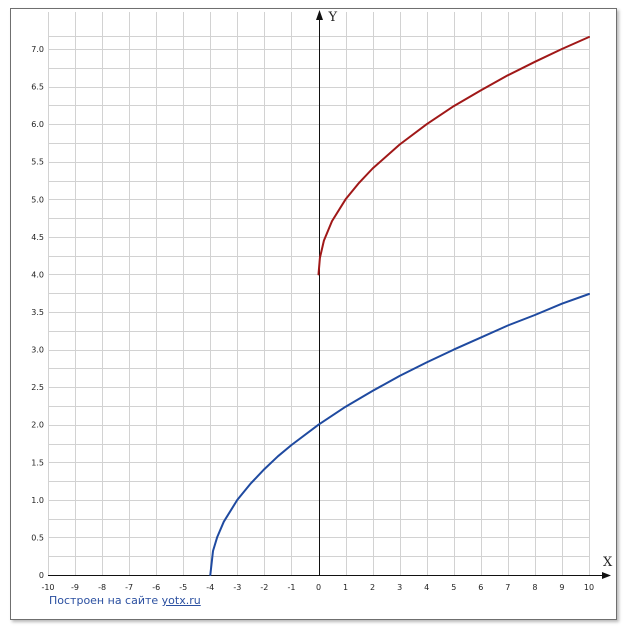 This screenshot has width=627, height=630. What do you see at coordinates (264, 587) in the screenshot?
I see `x-tick-label: -2` at bounding box center [264, 587].